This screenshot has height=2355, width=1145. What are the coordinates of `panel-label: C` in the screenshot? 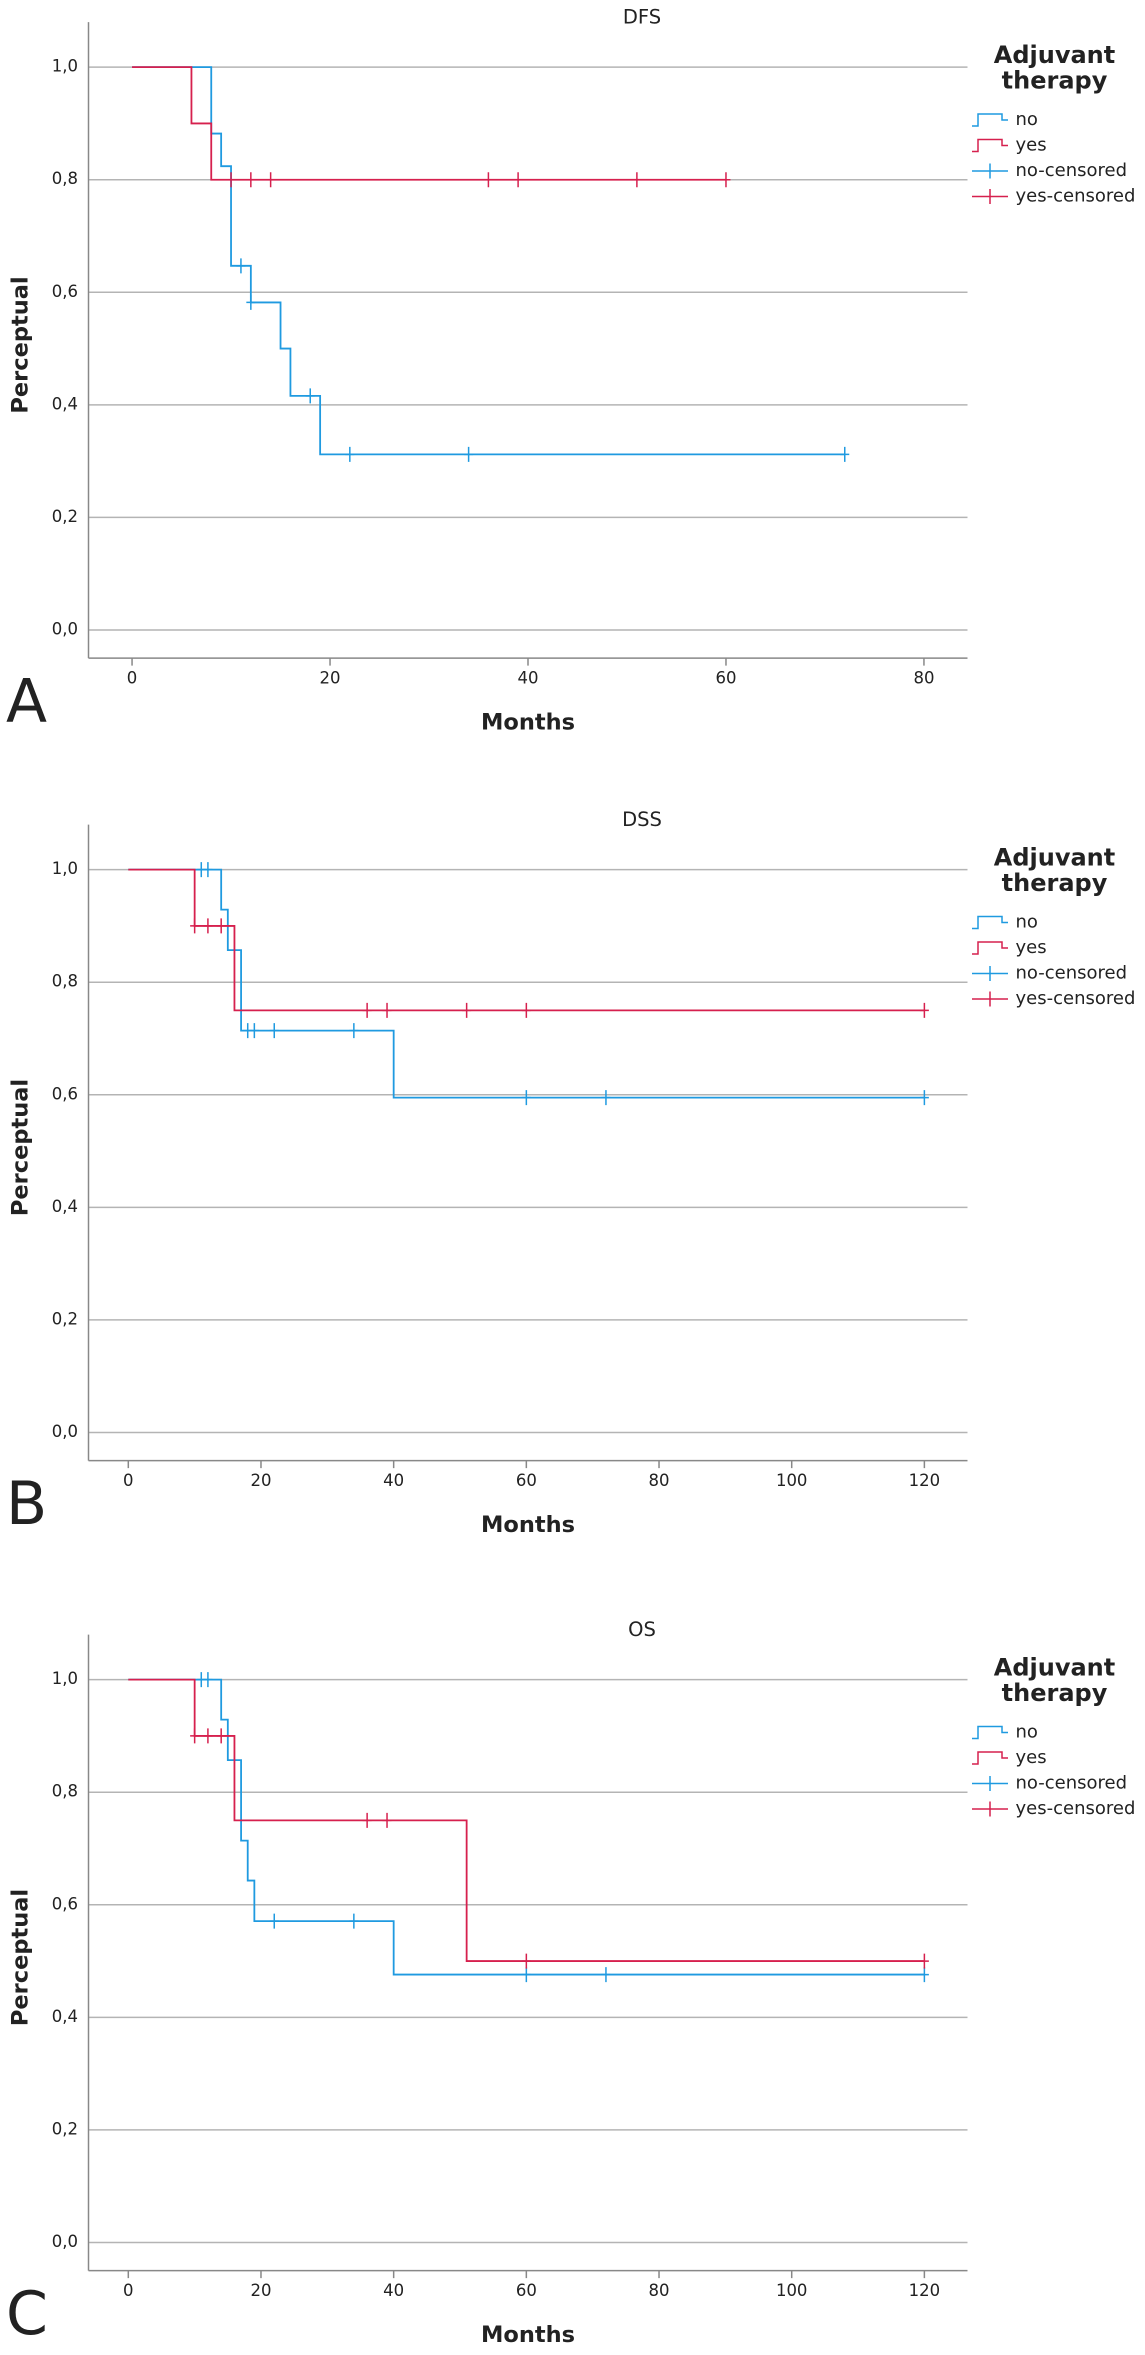 It's located at (27, 2314).